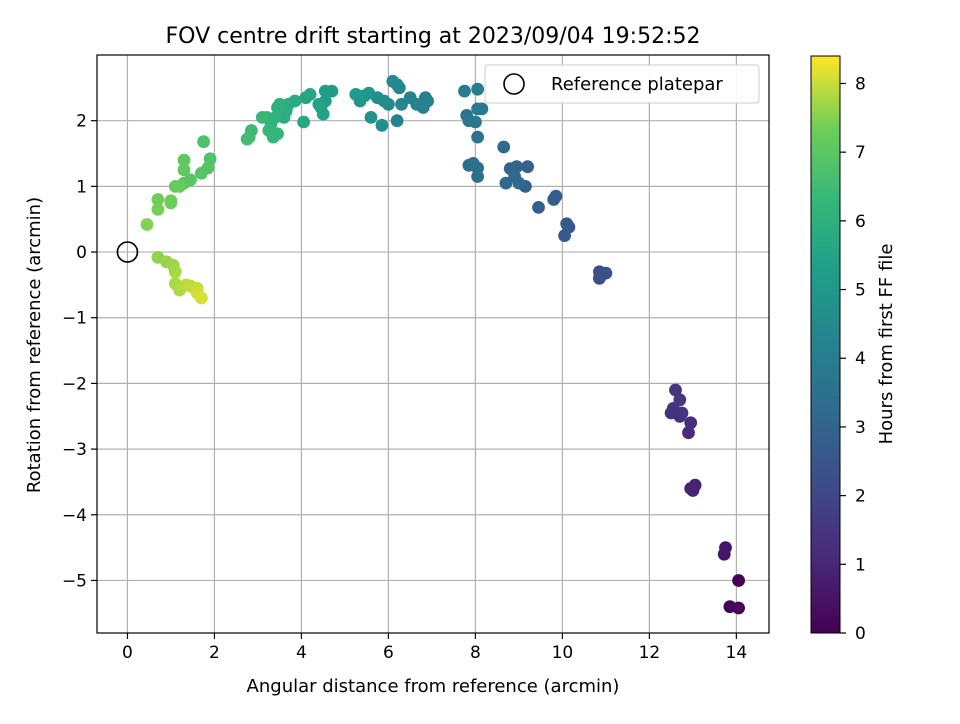 This screenshot has height=724, width=960. Describe the element at coordinates (886, 344) in the screenshot. I see `colorbar-label: Hours from first FF file` at that location.